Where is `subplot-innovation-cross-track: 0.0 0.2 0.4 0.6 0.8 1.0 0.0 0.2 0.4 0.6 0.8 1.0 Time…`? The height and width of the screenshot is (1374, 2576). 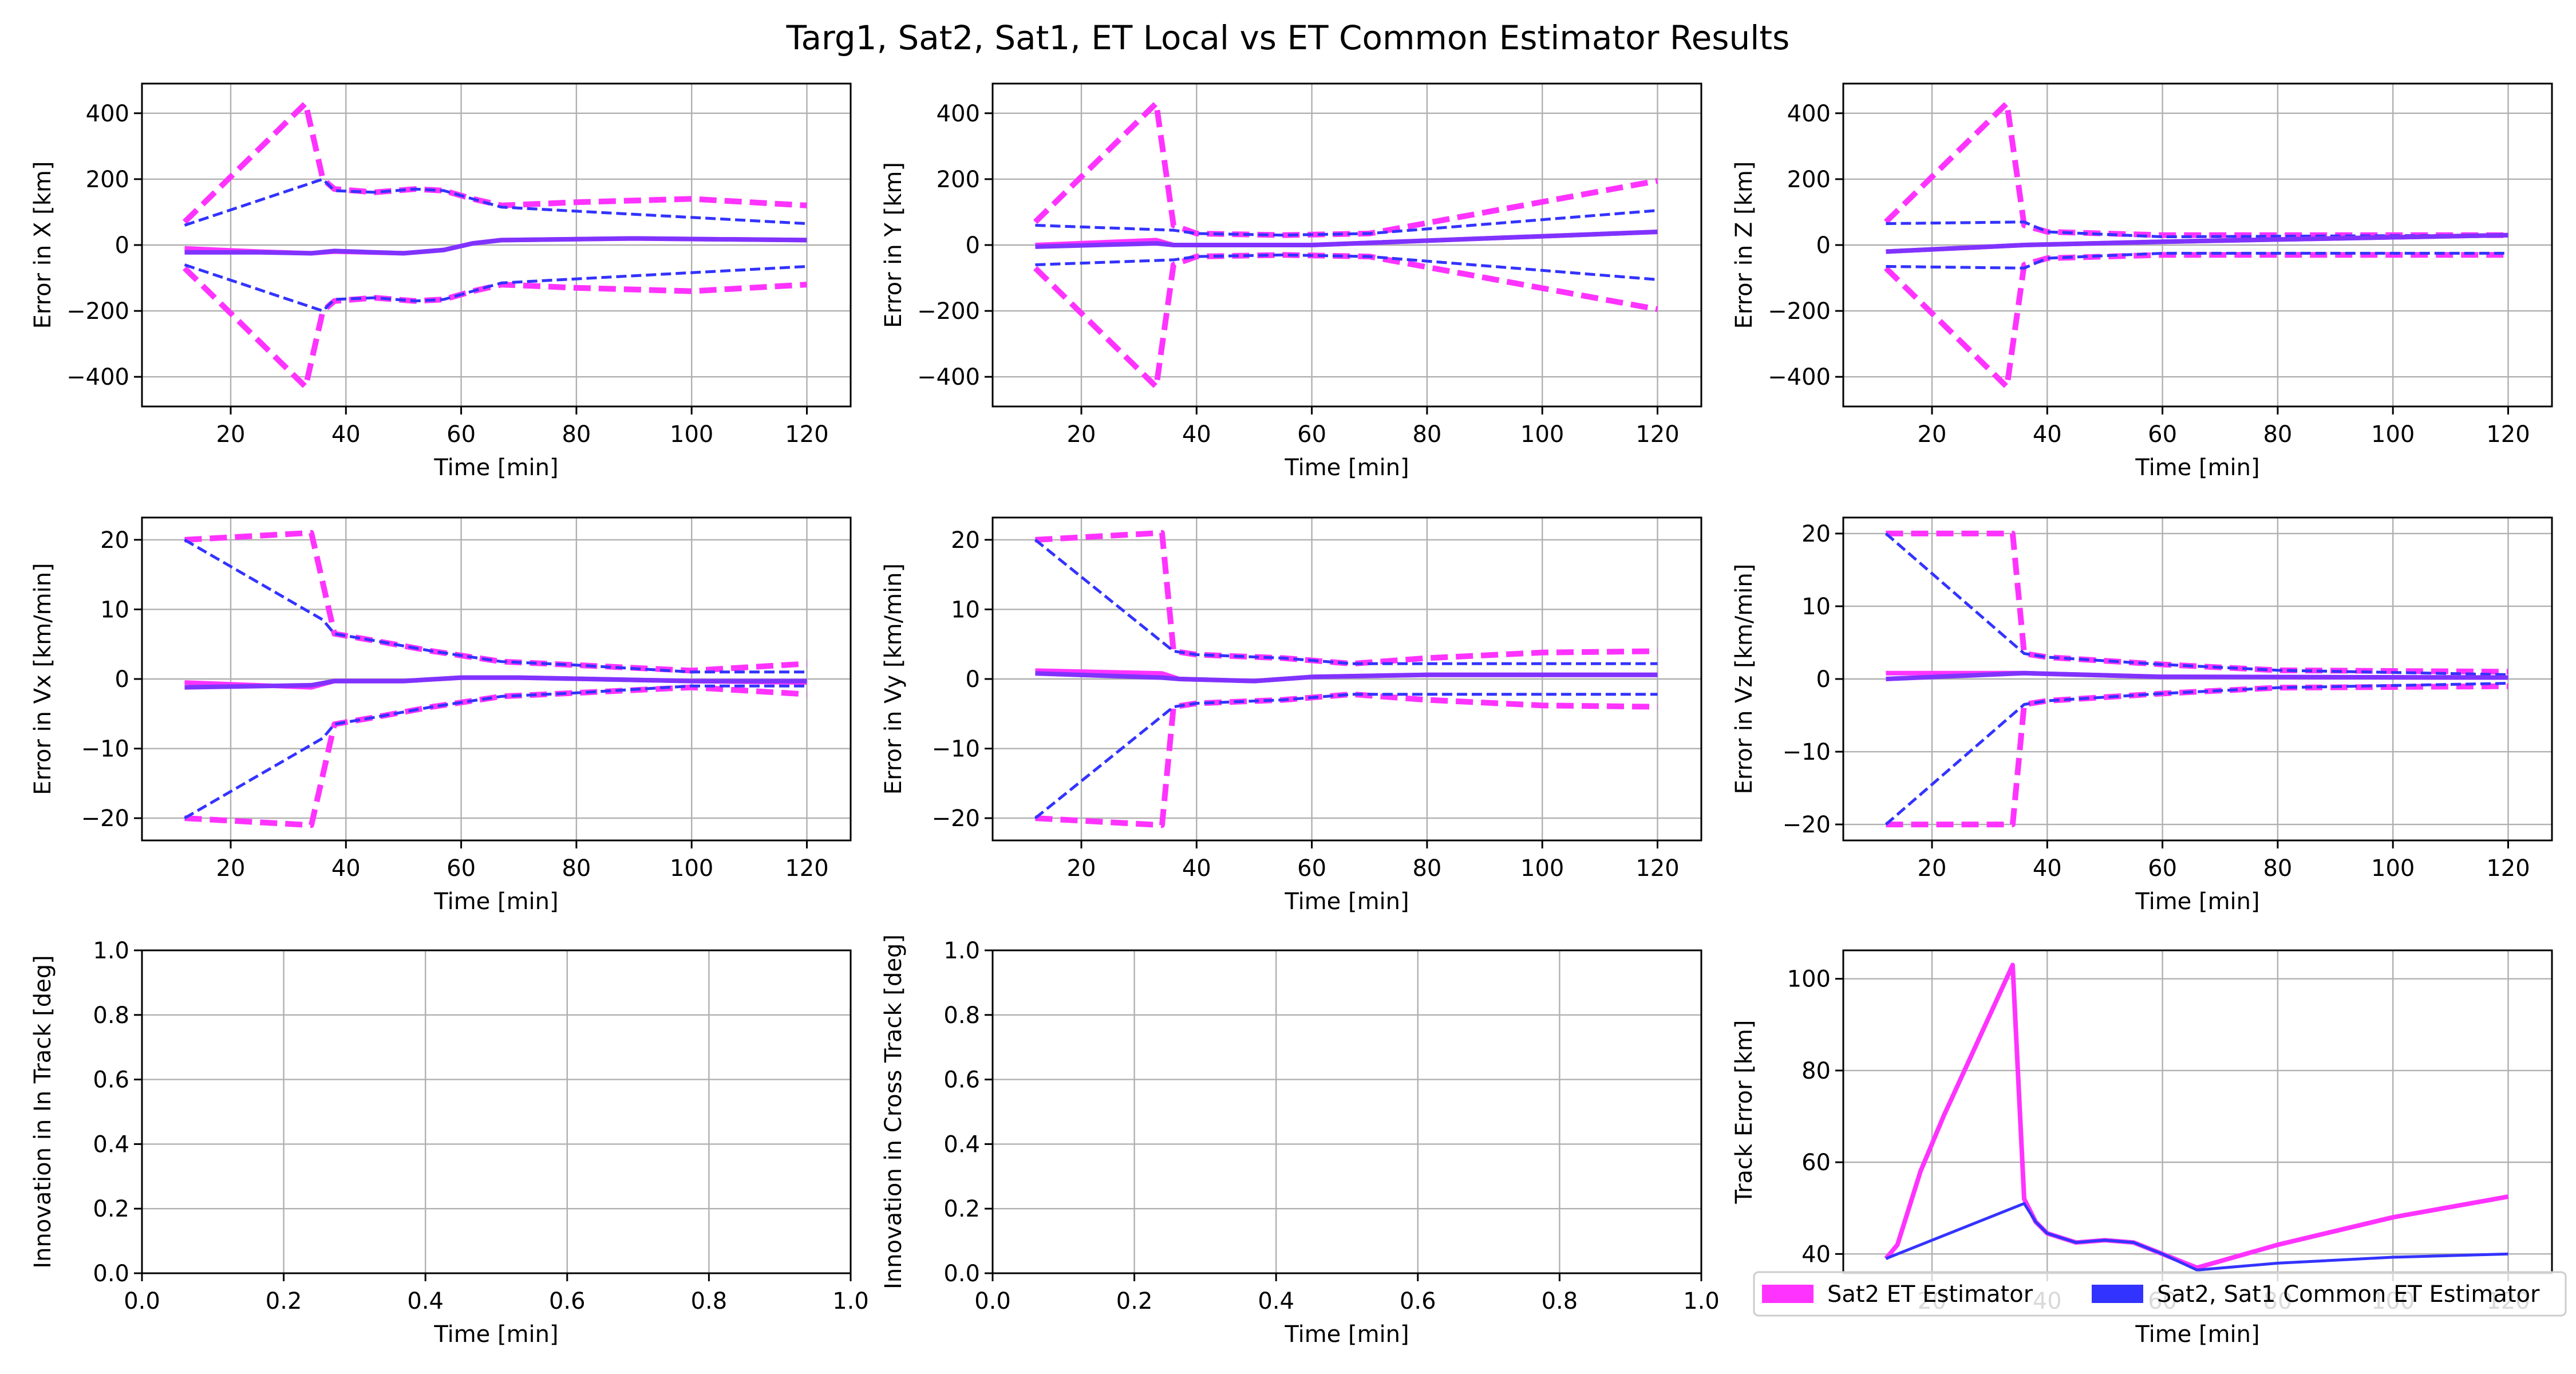 subplot-innovation-cross-track: 0.0 0.2 0.4 0.6 0.8 1.0 0.0 0.2 0.4 0.6 0.8 1.0 Time… is located at coordinates (1300, 1141).